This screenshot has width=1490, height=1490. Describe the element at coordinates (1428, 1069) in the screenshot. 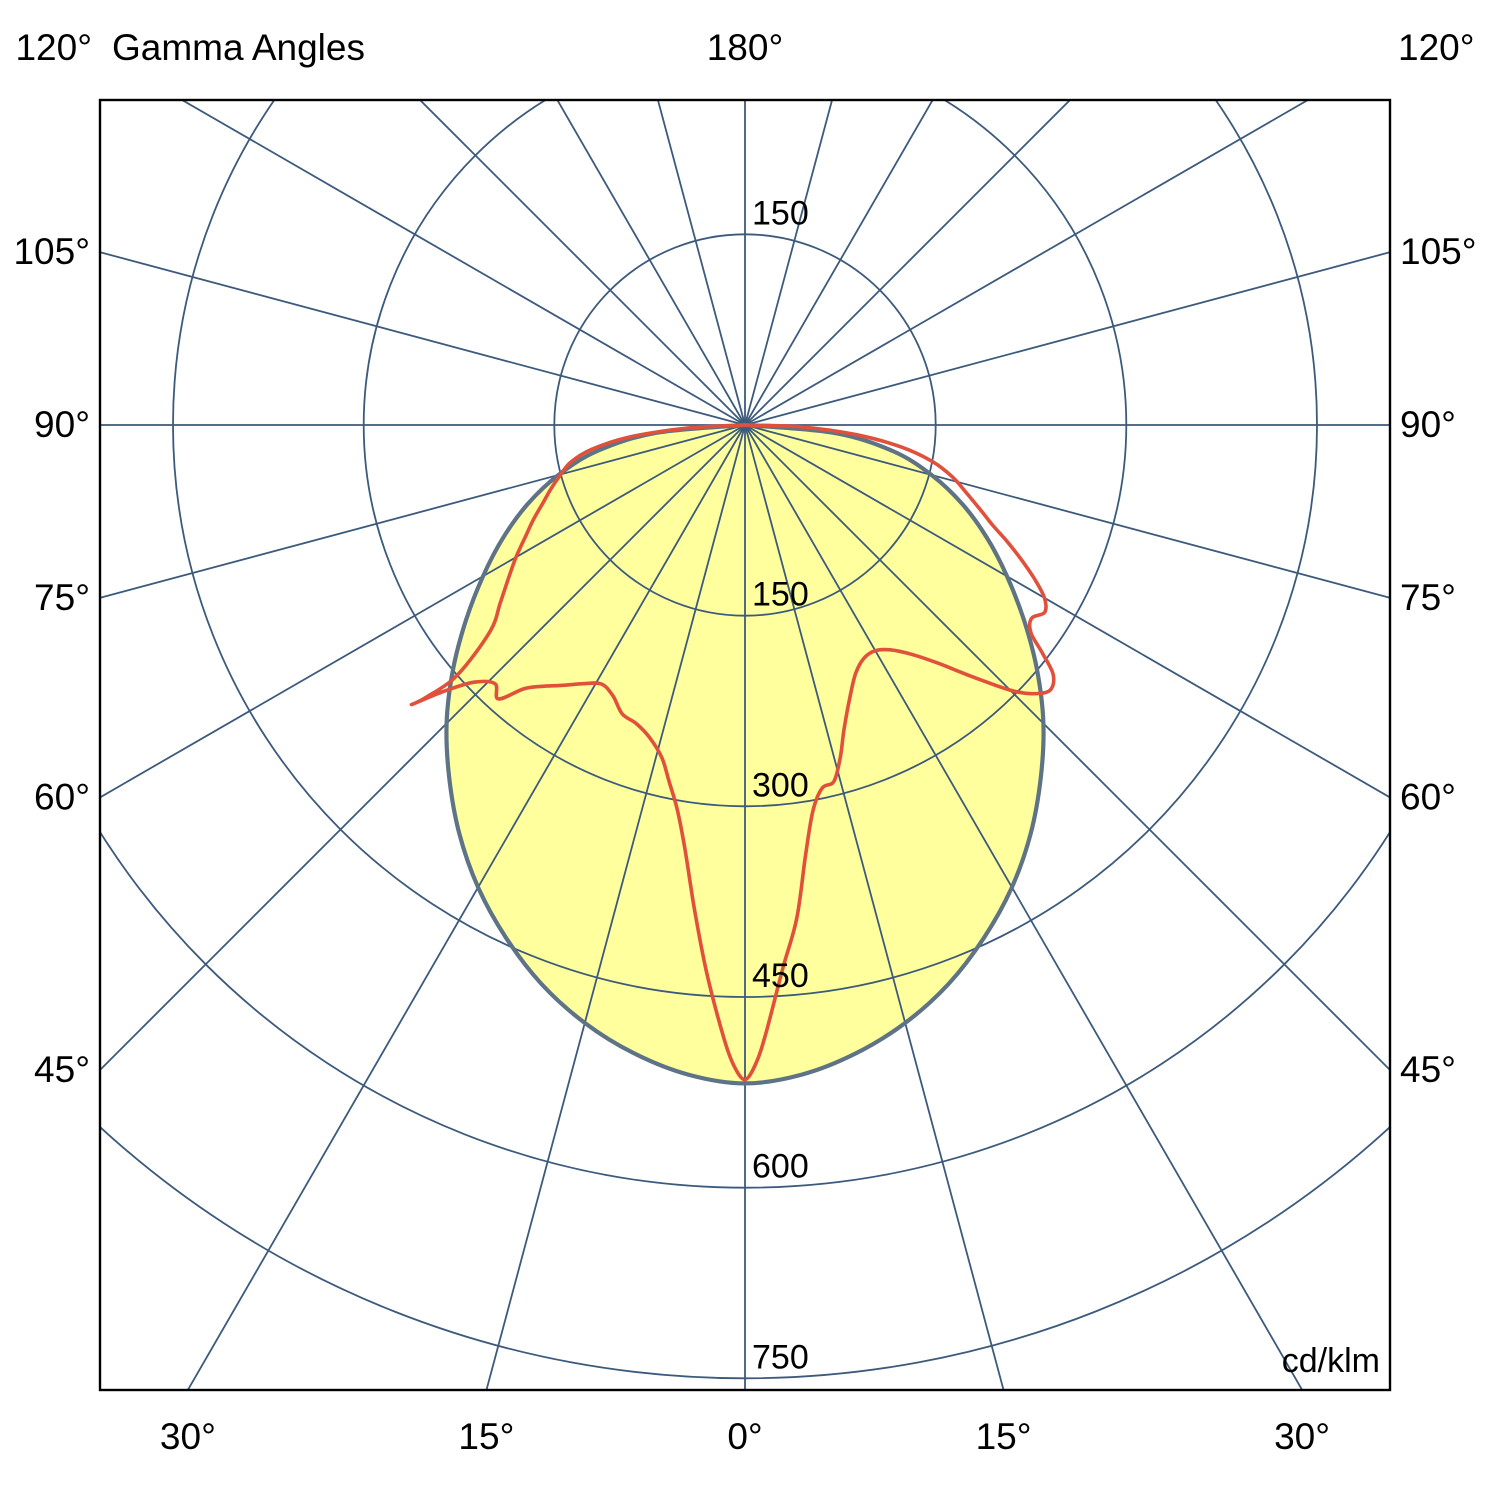

I see `gamma-label-right: 45°` at that location.